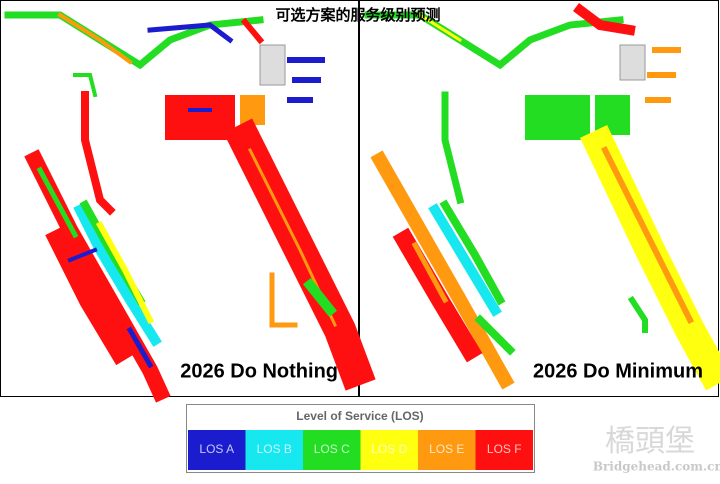 Image resolution: width=720 pixels, height=484 pixels. Describe the element at coordinates (359, 416) in the screenshot. I see `legend-title: Level of Service (LOS)` at that location.